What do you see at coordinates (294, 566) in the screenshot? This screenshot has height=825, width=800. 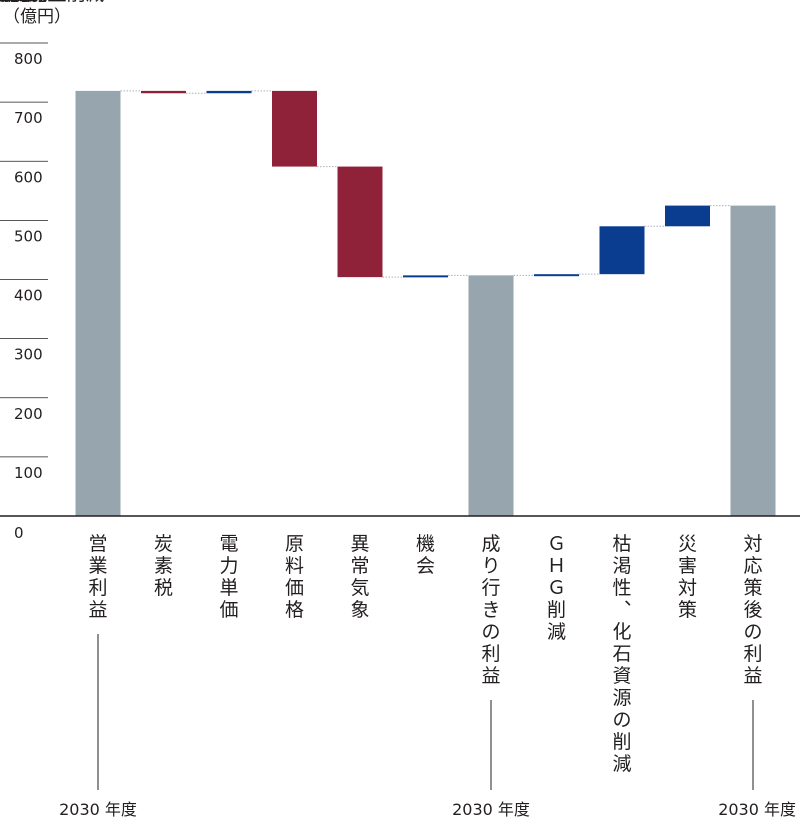 I see `category-label-char: 料` at bounding box center [294, 566].